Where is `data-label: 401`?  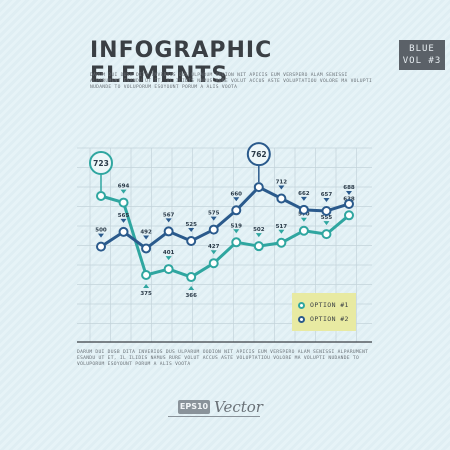
data-label: 401 is located at coordinates (169, 253).